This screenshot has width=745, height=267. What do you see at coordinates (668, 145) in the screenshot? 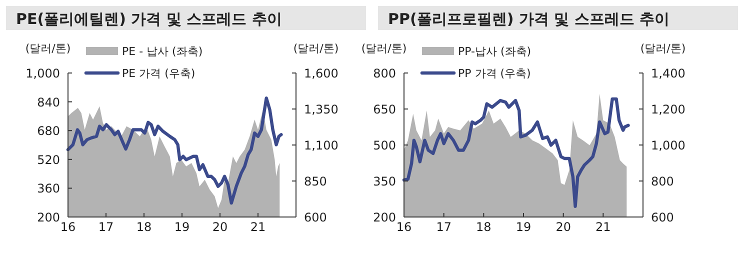
I see `y2-tick-label: 1,000` at bounding box center [668, 145].